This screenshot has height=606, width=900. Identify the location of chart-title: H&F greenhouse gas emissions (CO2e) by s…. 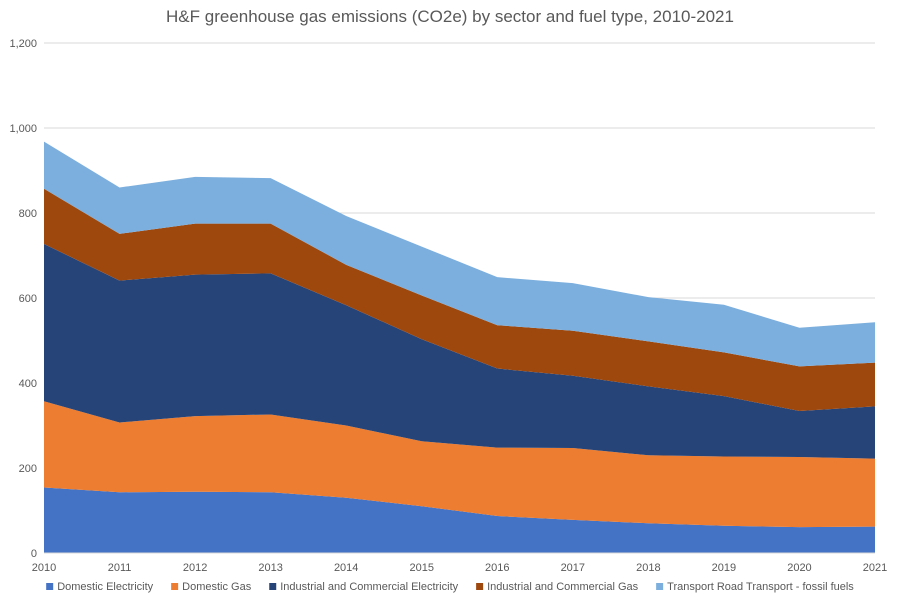
(450, 16).